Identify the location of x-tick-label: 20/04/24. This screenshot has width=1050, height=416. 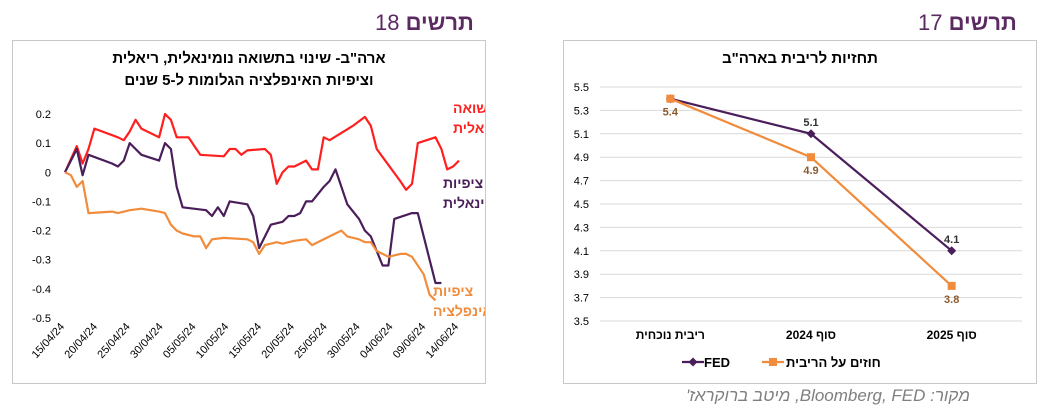
(81, 341).